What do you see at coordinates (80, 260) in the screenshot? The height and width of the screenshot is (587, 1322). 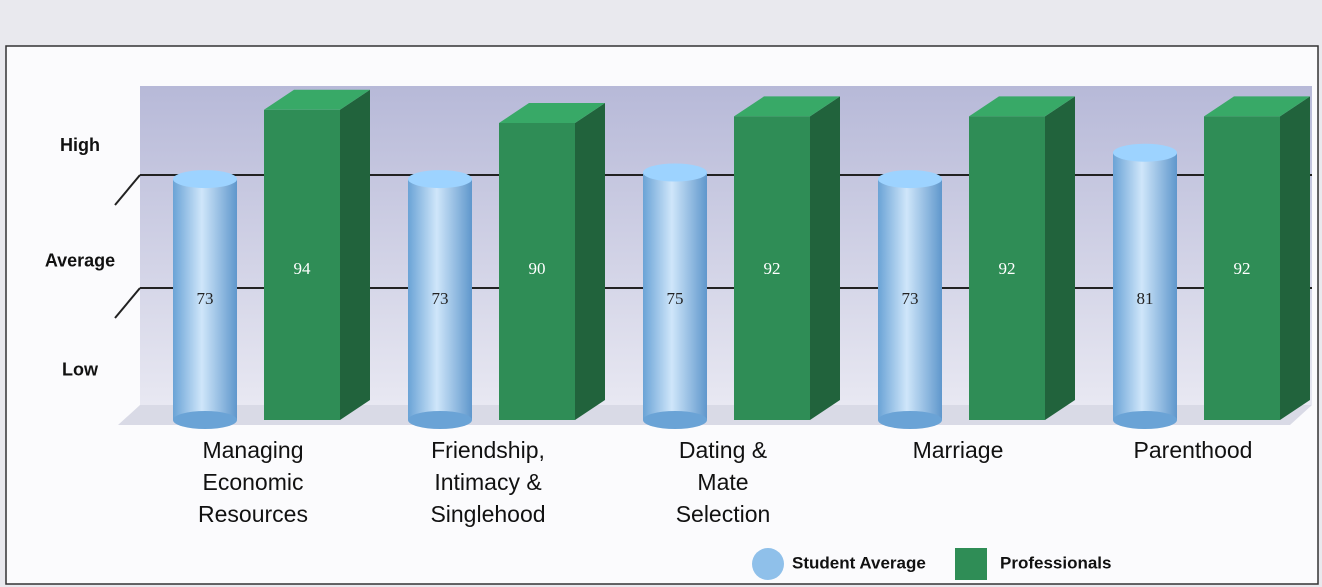 I see `y-tick-label: Average` at bounding box center [80, 260].